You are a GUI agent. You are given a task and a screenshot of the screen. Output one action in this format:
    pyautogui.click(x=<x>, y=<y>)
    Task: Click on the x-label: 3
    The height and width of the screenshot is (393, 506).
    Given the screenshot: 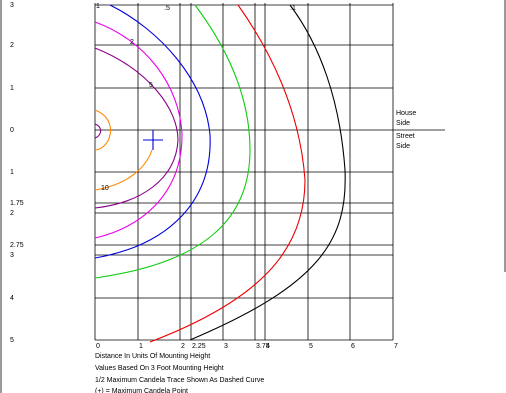 What is the action you would take?
    pyautogui.click(x=226, y=346)
    